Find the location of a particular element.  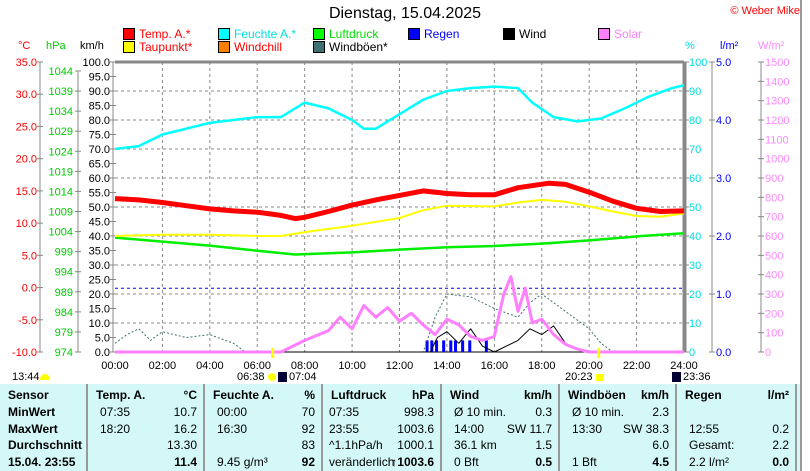

column-header: Luftdruck is located at coordinates (359, 395).